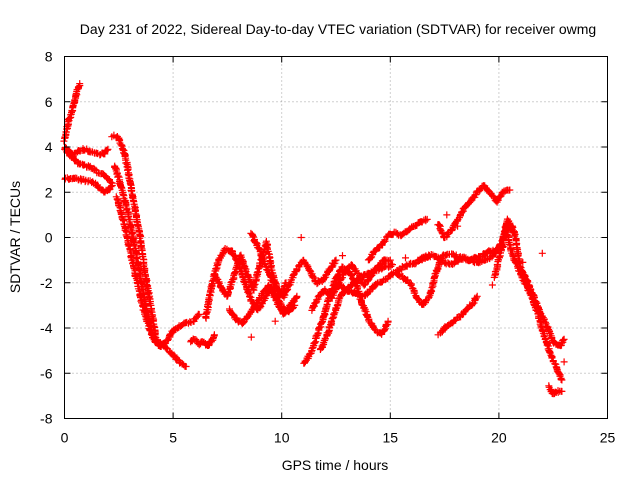 The image size is (640, 480). What do you see at coordinates (49, 238) in the screenshot?
I see `y-tick-label: 0` at bounding box center [49, 238].